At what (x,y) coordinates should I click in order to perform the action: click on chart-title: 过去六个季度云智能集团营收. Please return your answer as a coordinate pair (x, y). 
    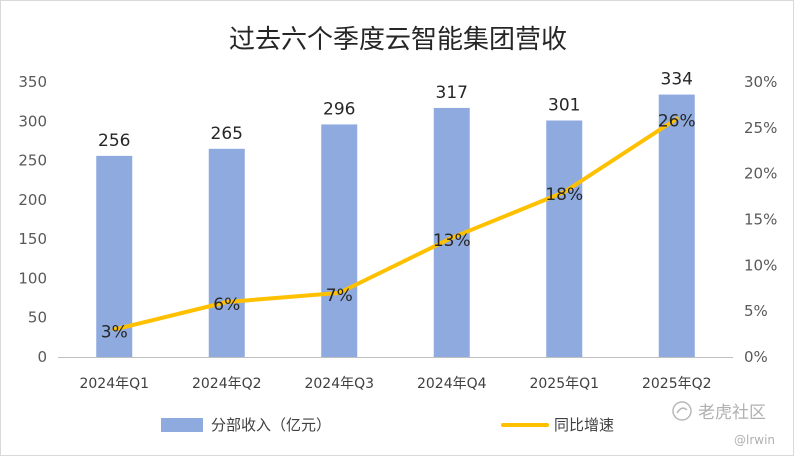
    Looking at the image, I should click on (398, 40).